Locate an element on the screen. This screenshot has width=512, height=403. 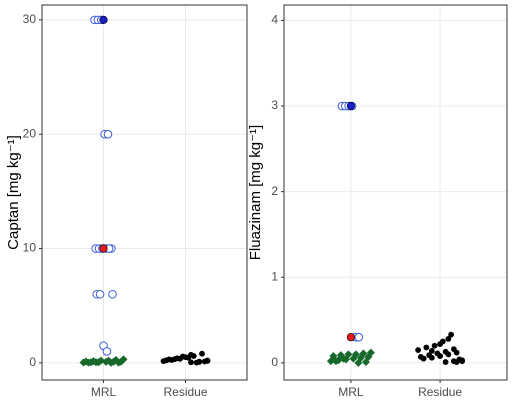
y-tick-label: 1 is located at coordinates (274, 276).